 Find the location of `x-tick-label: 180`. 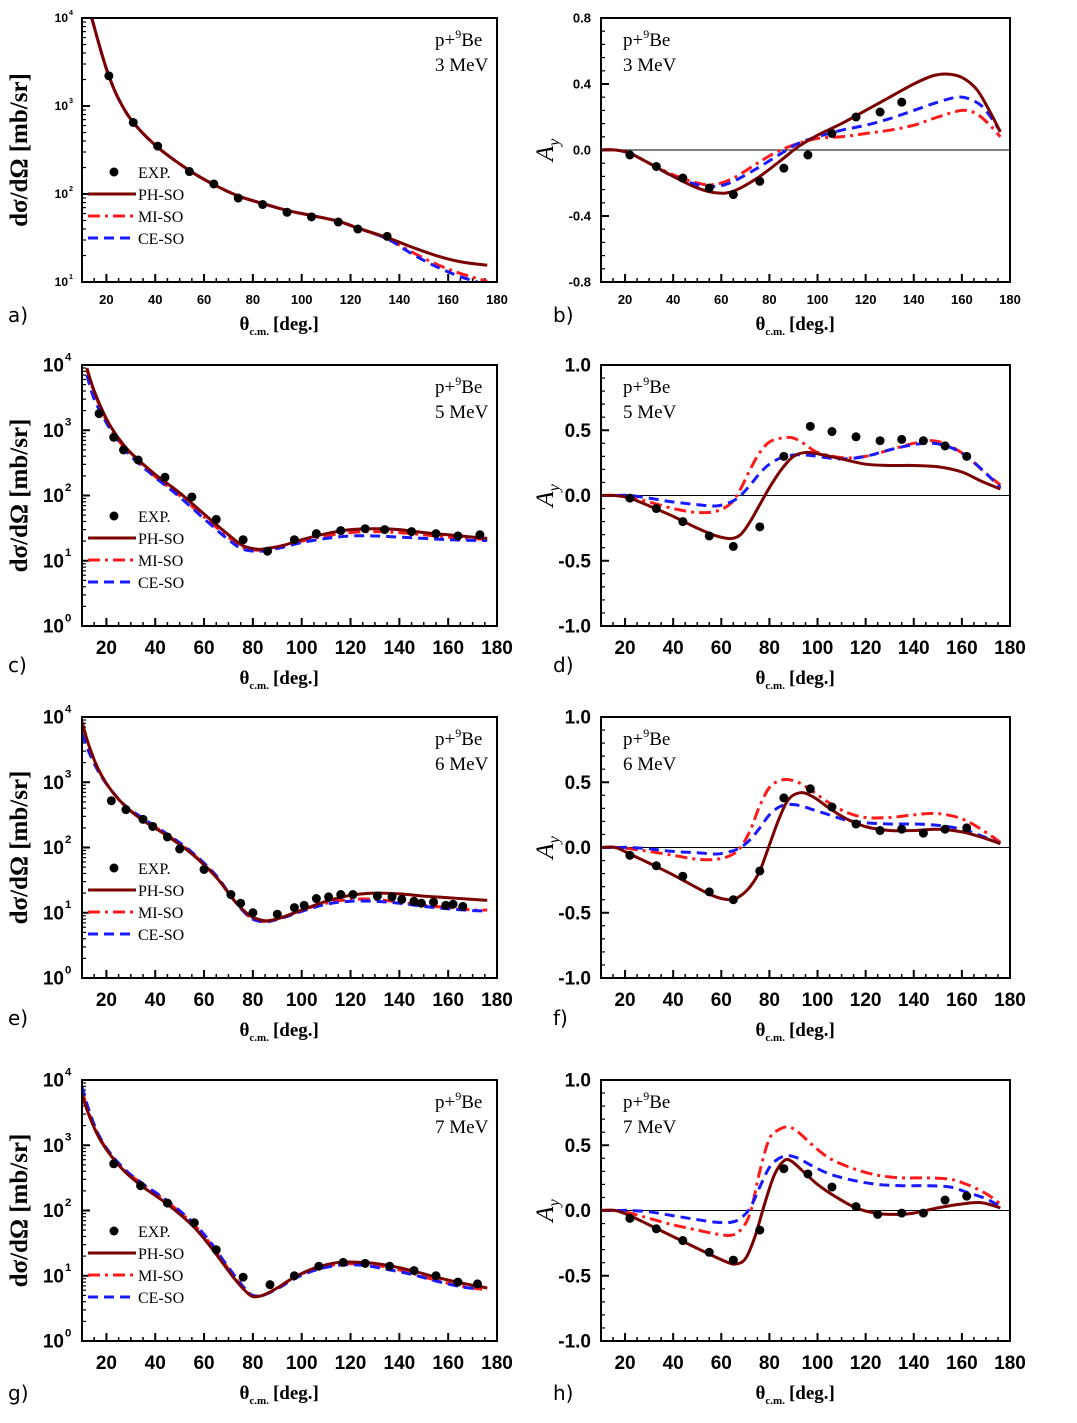

x-tick-label: 180 is located at coordinates (1010, 1363).